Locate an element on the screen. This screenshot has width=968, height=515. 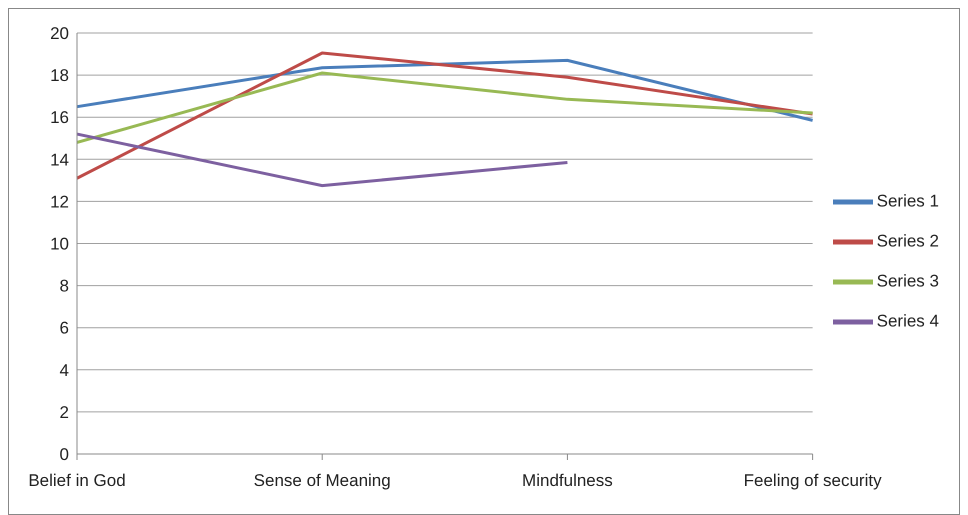
y-tick-label: 12 is located at coordinates (59, 202).